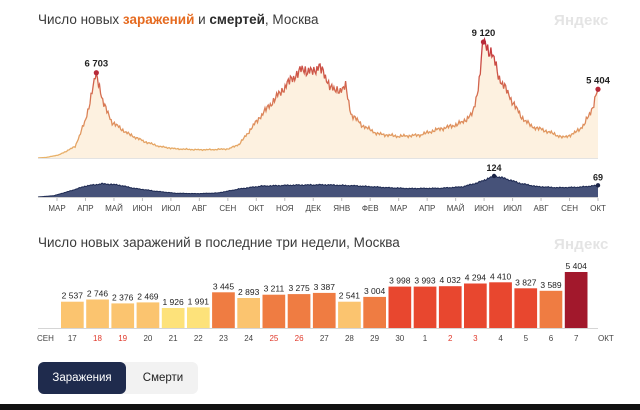 The width and height of the screenshot is (640, 410). I want to click on day-tick-label: 25, so click(273, 338).